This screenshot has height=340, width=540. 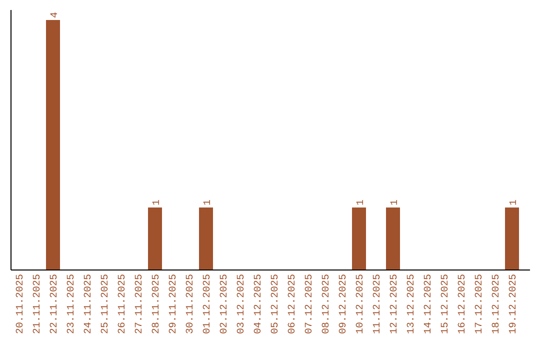 I want to click on x-tick-label: 13.12.2025, so click(x=412, y=304).